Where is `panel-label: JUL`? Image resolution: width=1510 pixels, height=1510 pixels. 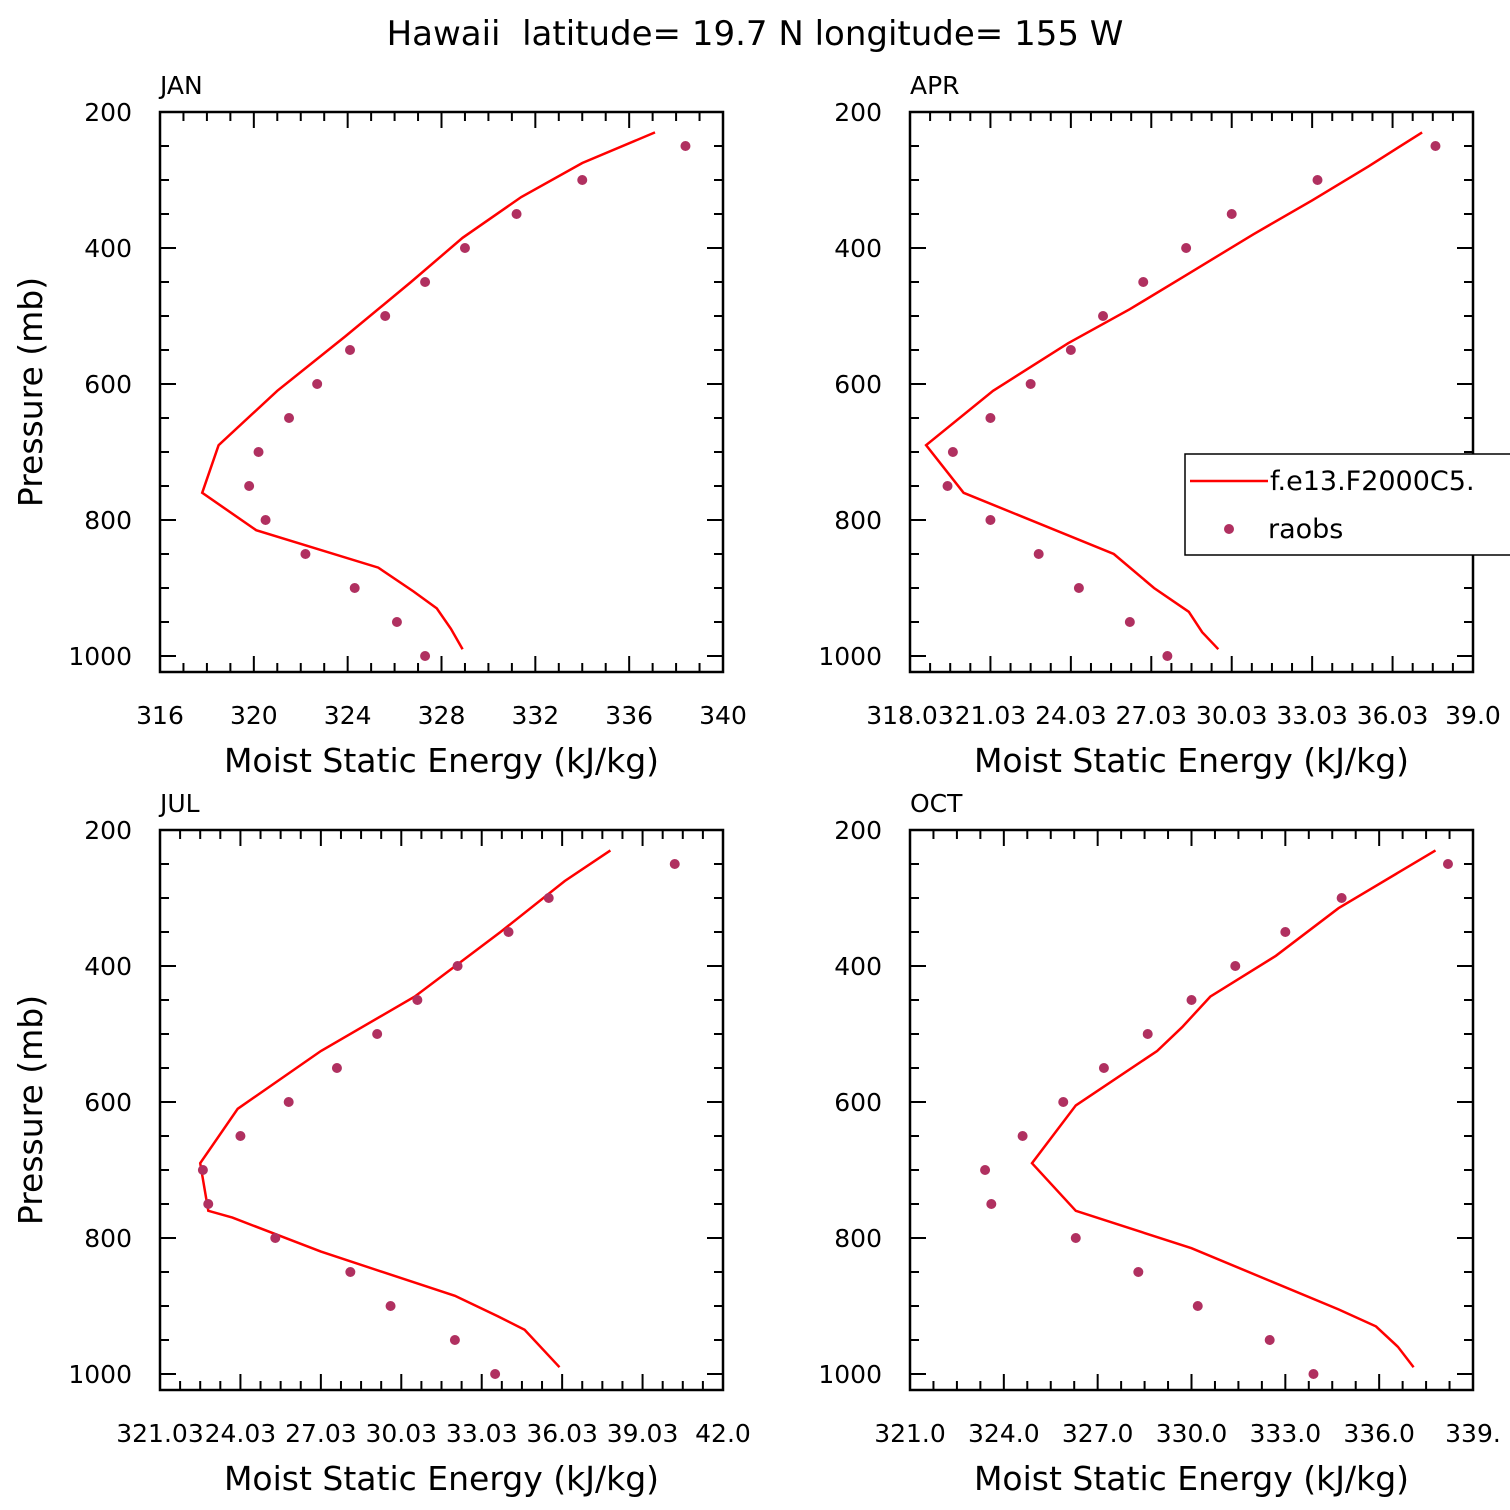
panel-label: JUL is located at coordinates (179, 803).